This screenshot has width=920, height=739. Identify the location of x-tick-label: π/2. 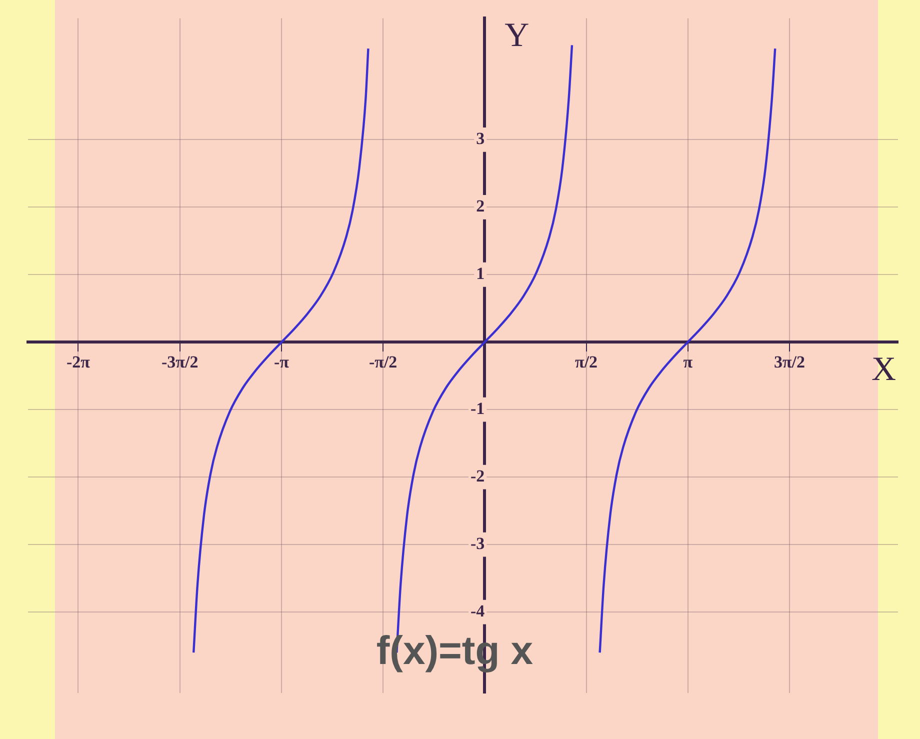
(586, 362).